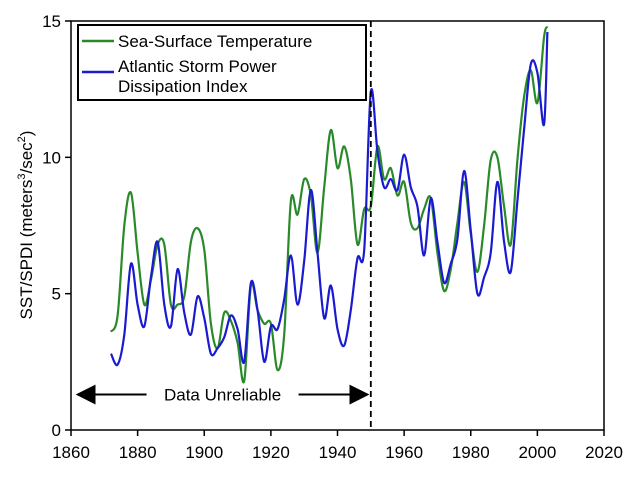 Image resolution: width=640 pixels, height=480 pixels. I want to click on x-tick-label: 1900, so click(204, 452).